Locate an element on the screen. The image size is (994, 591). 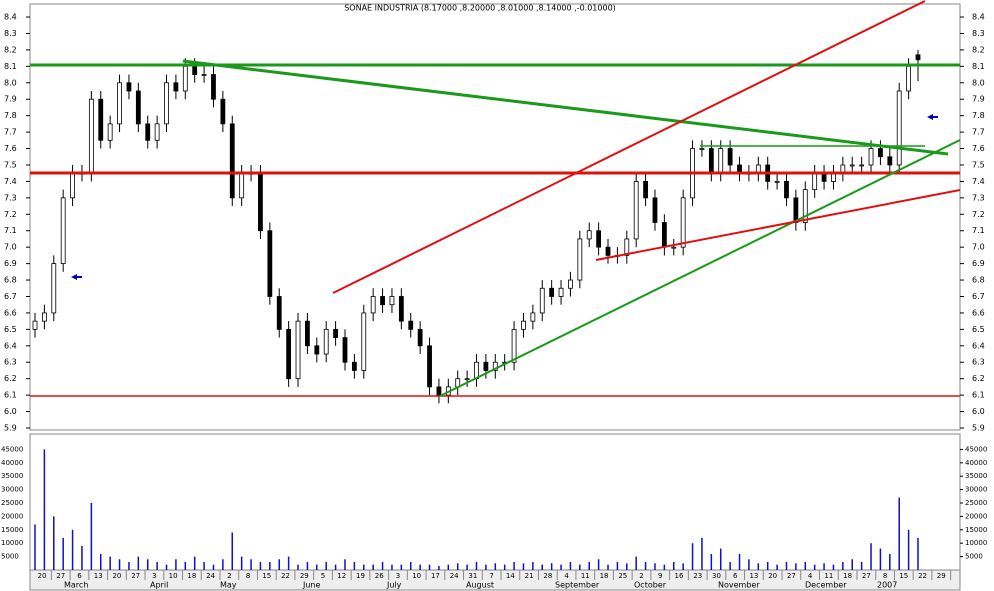
month-label: September is located at coordinates (577, 585).